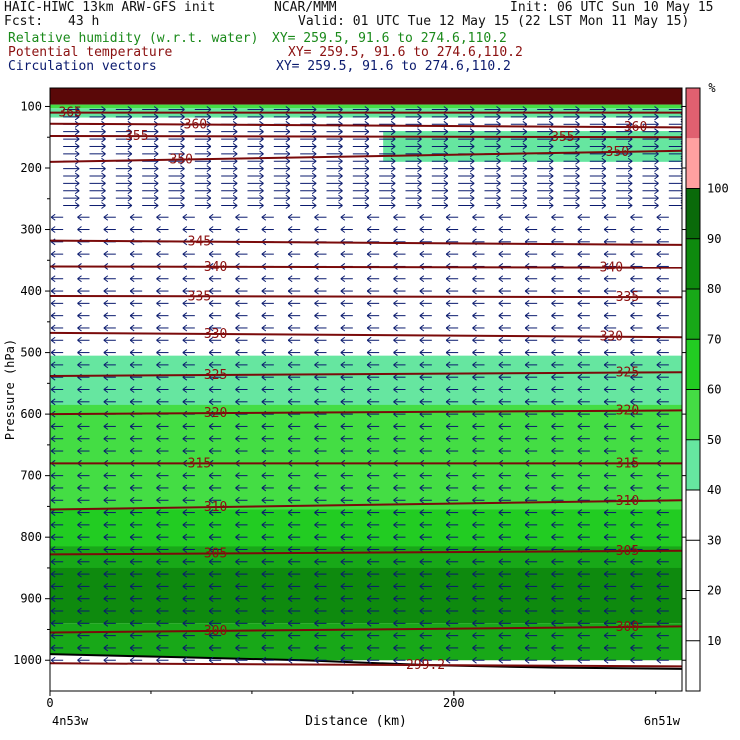 The width and height of the screenshot is (740, 740). Describe the element at coordinates (195, 125) in the screenshot. I see `theta-label: 360` at that location.